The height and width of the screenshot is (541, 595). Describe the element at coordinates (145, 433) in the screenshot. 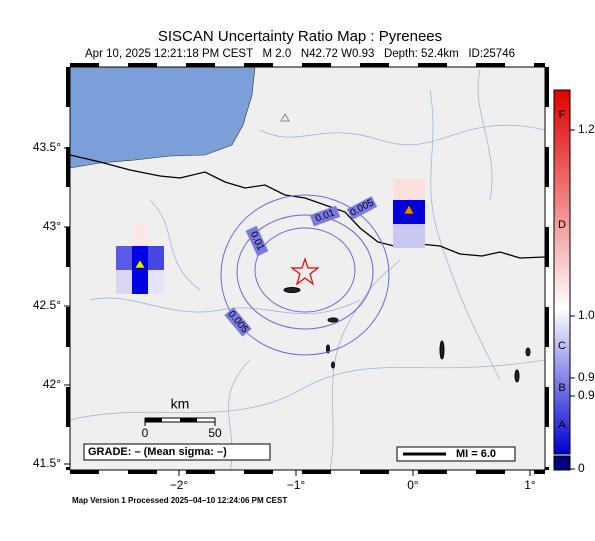

I see `scale-tick-label: 0` at that location.